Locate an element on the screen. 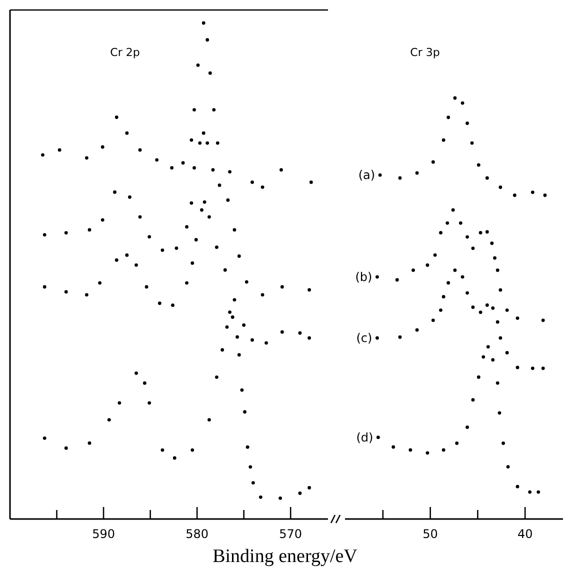 The height and width of the screenshot is (576, 569). x-tick-label: 590 is located at coordinates (103, 534).